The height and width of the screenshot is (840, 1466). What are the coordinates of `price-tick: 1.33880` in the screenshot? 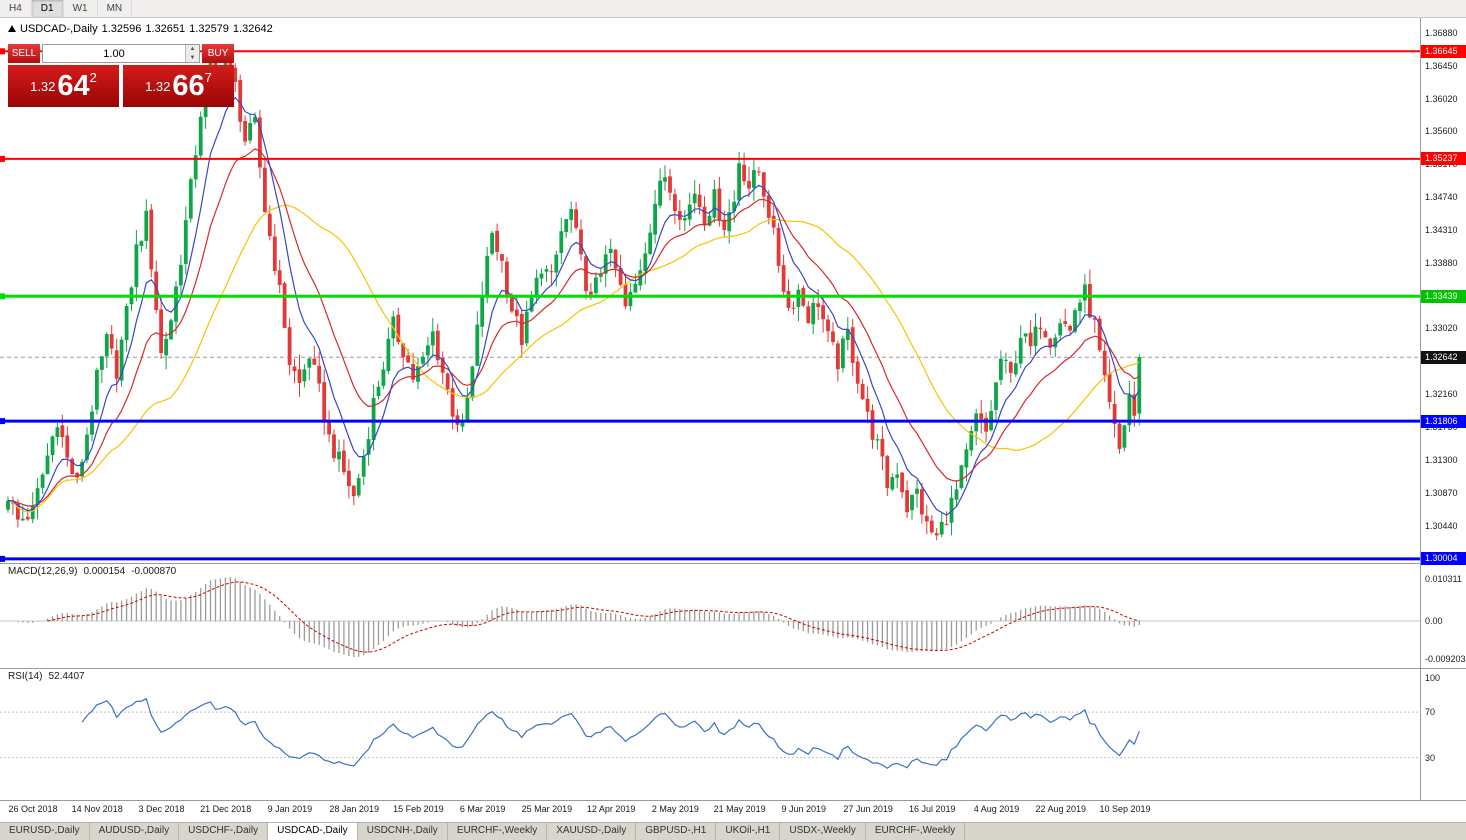 It's located at (1441, 262).